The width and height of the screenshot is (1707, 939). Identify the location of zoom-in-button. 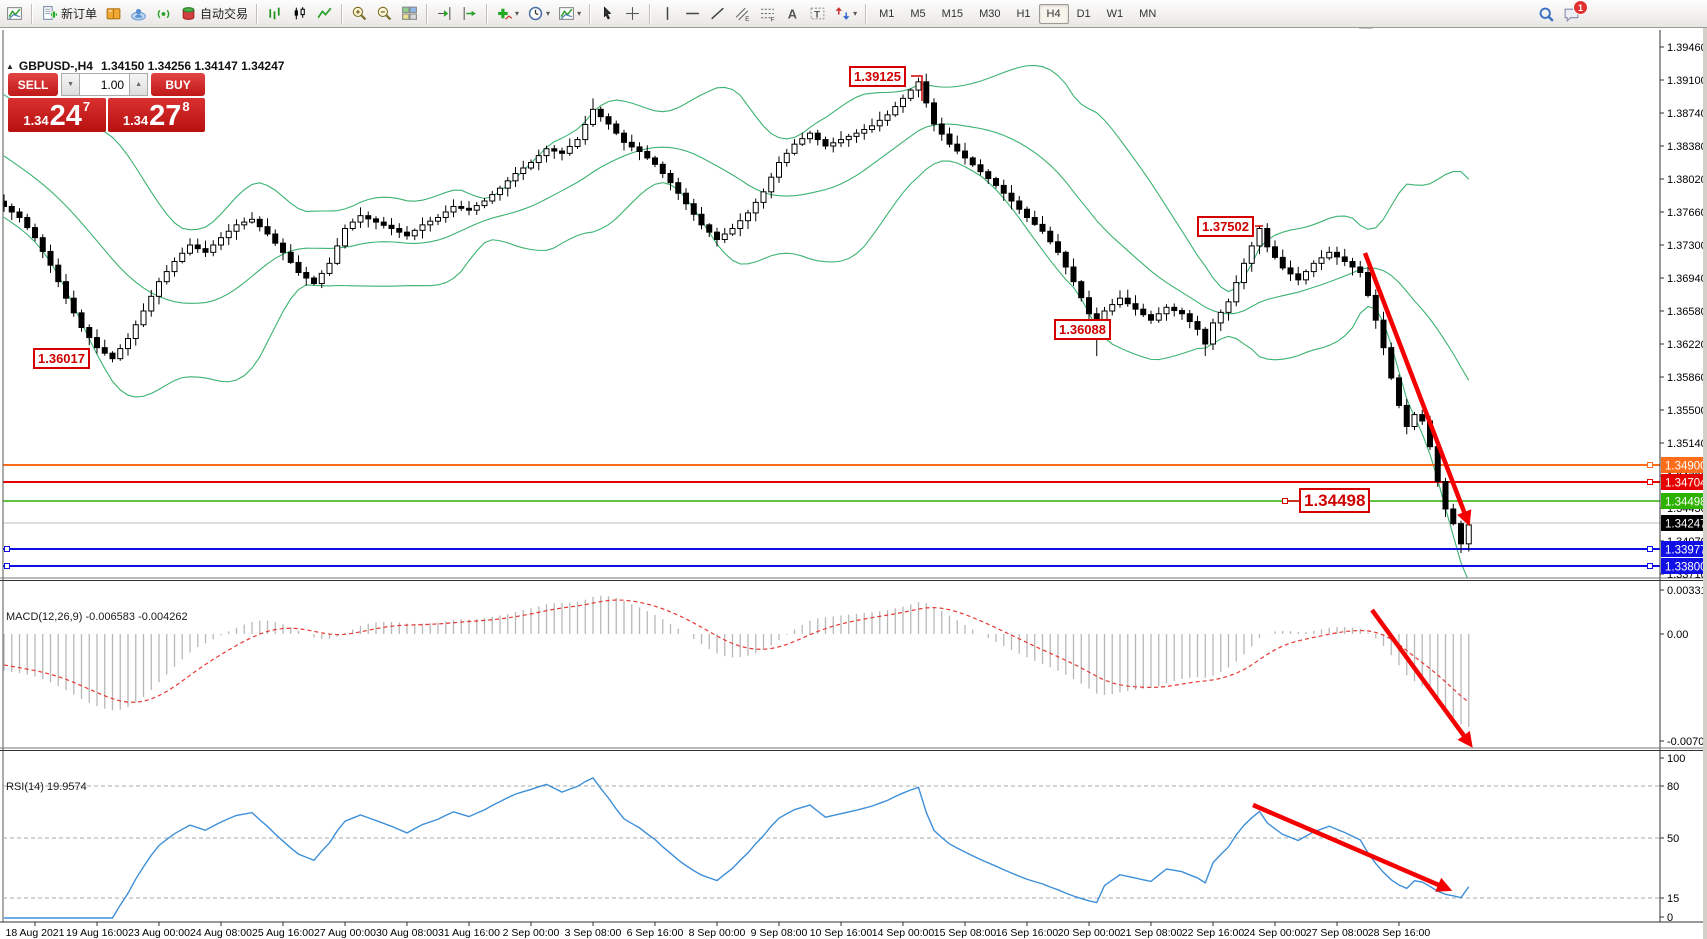
(359, 14).